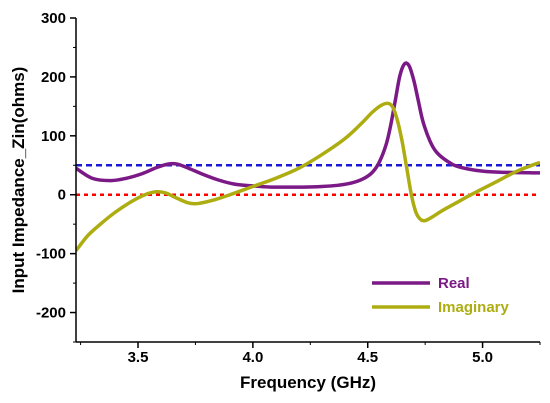  I want to click on y-ticks: 300 200 100 0 -100 -200, so click(56, 176).